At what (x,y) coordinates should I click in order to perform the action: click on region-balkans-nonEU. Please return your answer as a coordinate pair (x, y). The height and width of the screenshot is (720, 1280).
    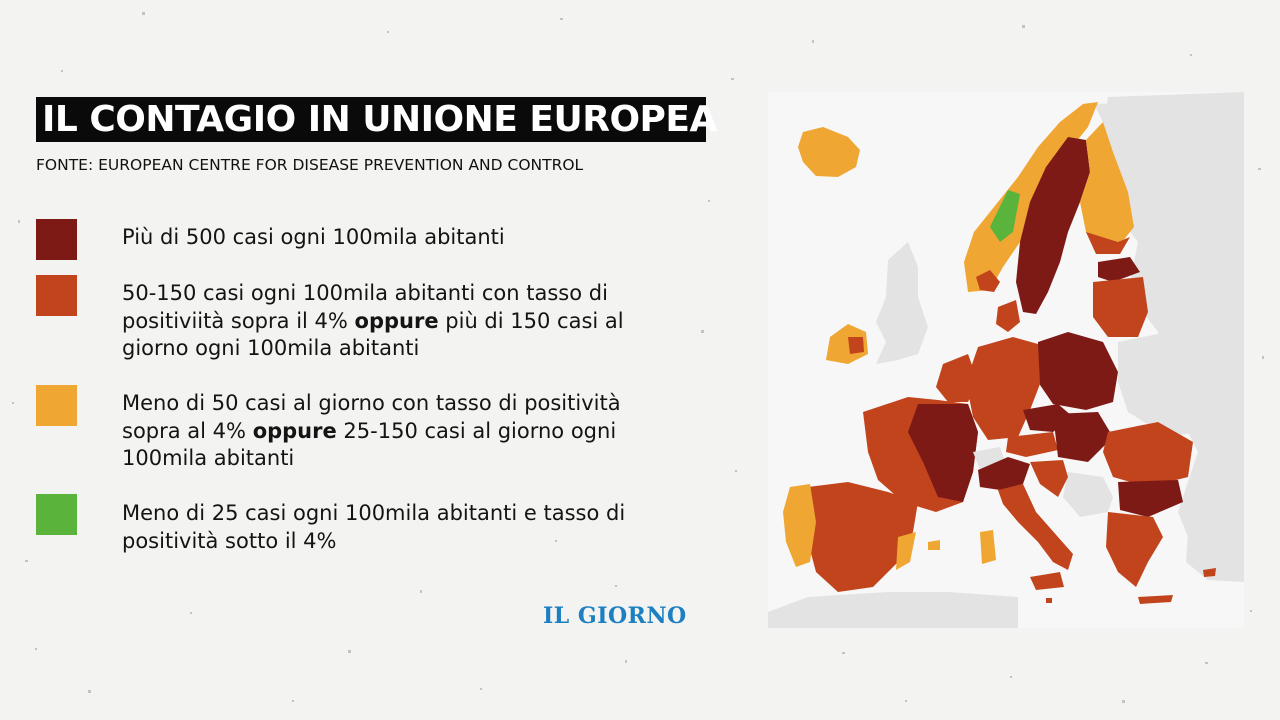
    Looking at the image, I should click on (1088, 494).